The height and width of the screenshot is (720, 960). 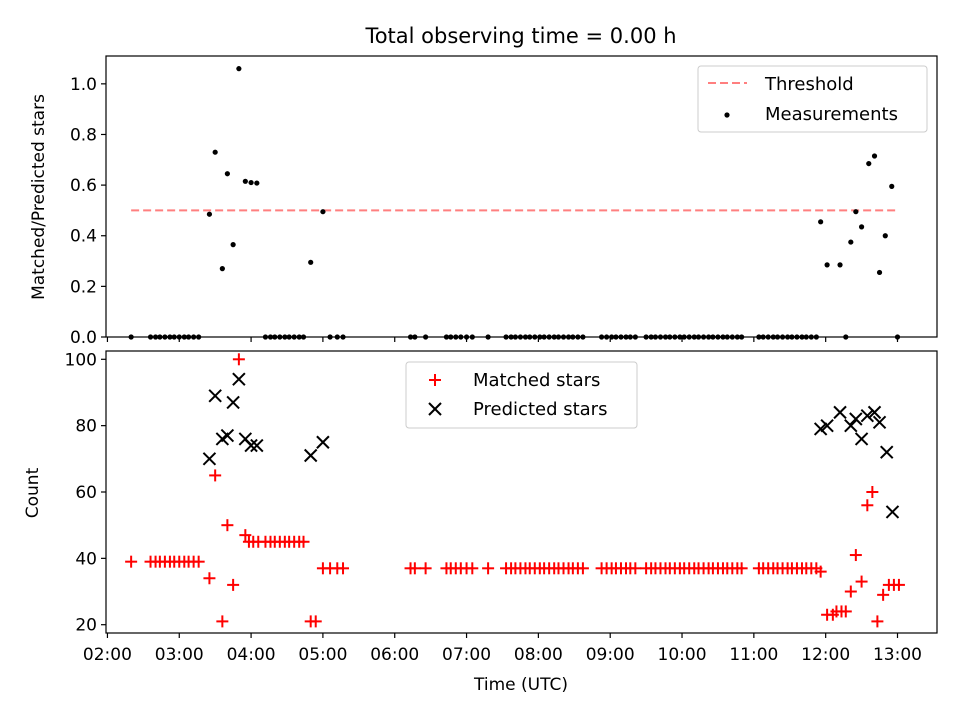 What do you see at coordinates (536, 380) in the screenshot?
I see `legend-matched-label: Matched stars` at bounding box center [536, 380].